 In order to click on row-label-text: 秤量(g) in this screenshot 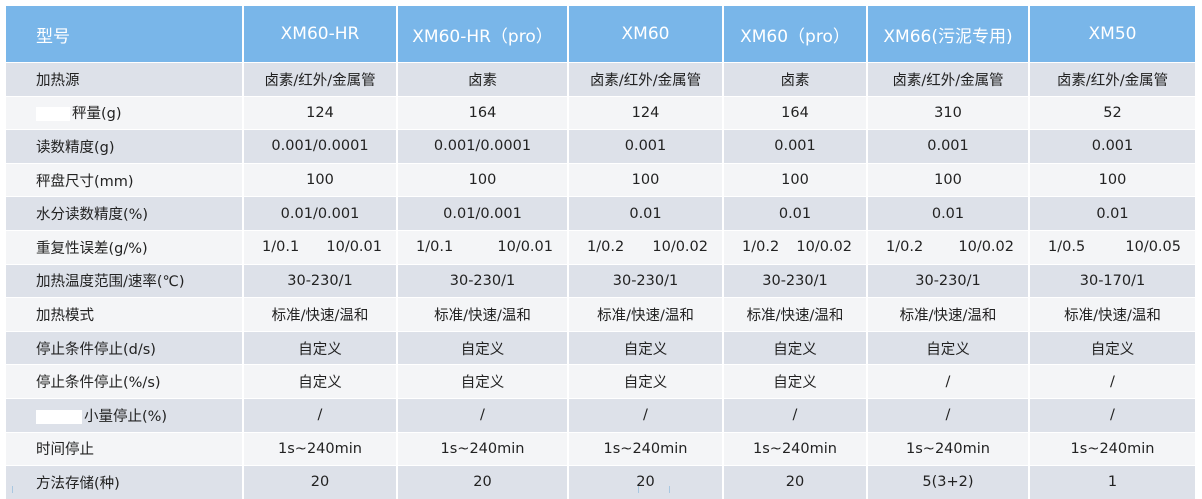, I will do `click(97, 114)`.